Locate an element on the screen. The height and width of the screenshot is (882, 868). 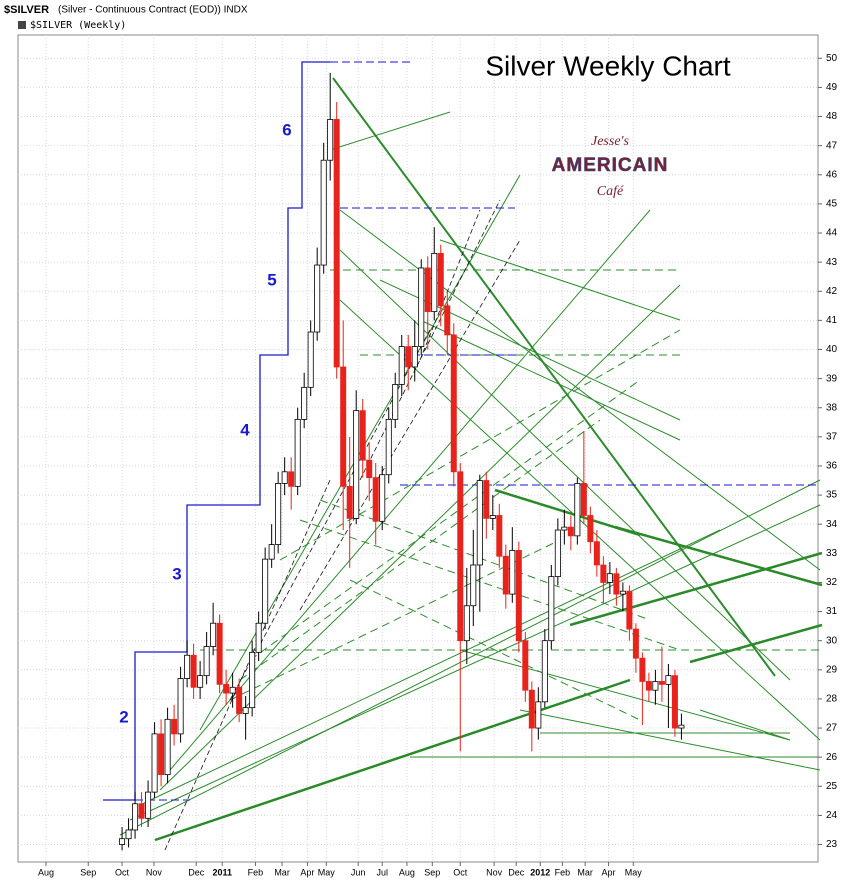
y-tick-label: 31 is located at coordinates (832, 611).